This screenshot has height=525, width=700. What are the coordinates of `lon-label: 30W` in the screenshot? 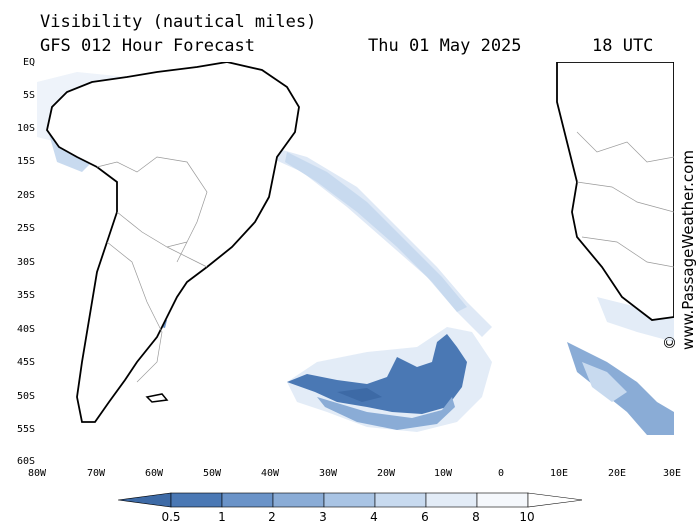 It's located at (328, 473).